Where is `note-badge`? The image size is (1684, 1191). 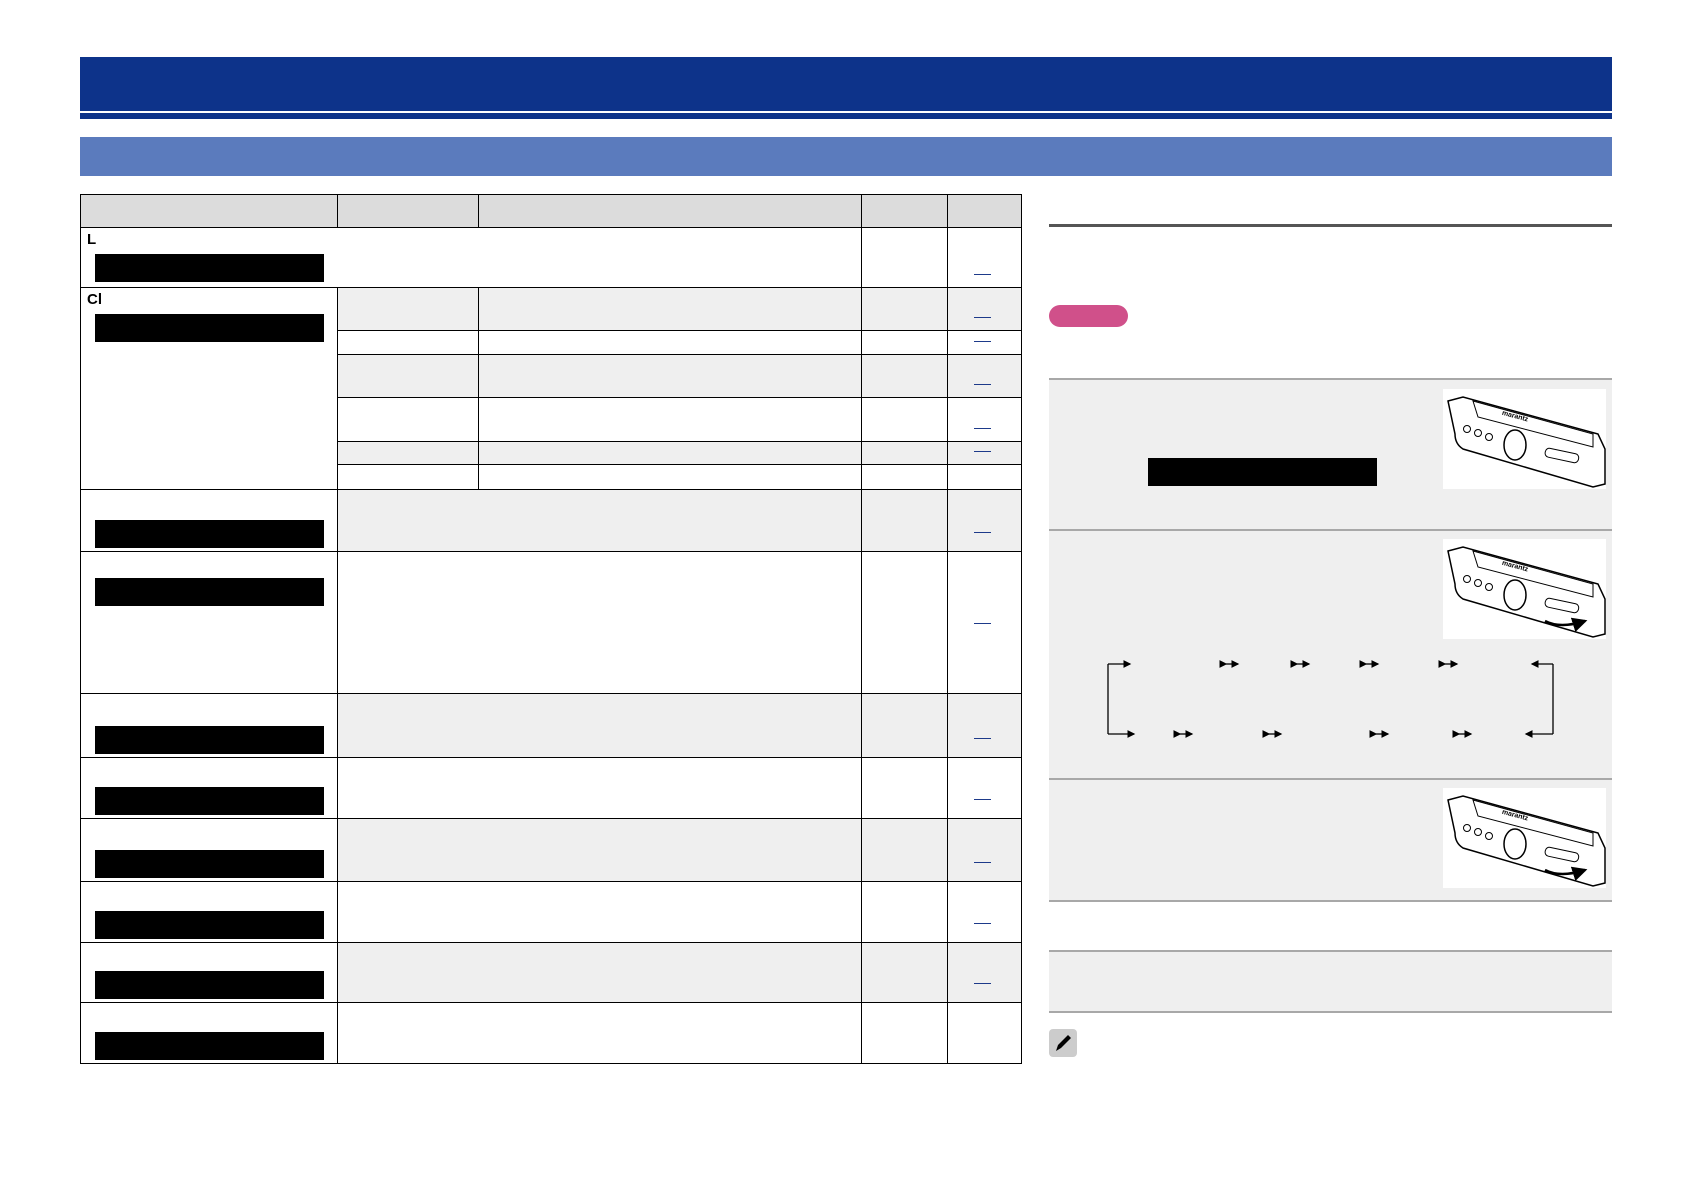 note-badge is located at coordinates (1088, 316).